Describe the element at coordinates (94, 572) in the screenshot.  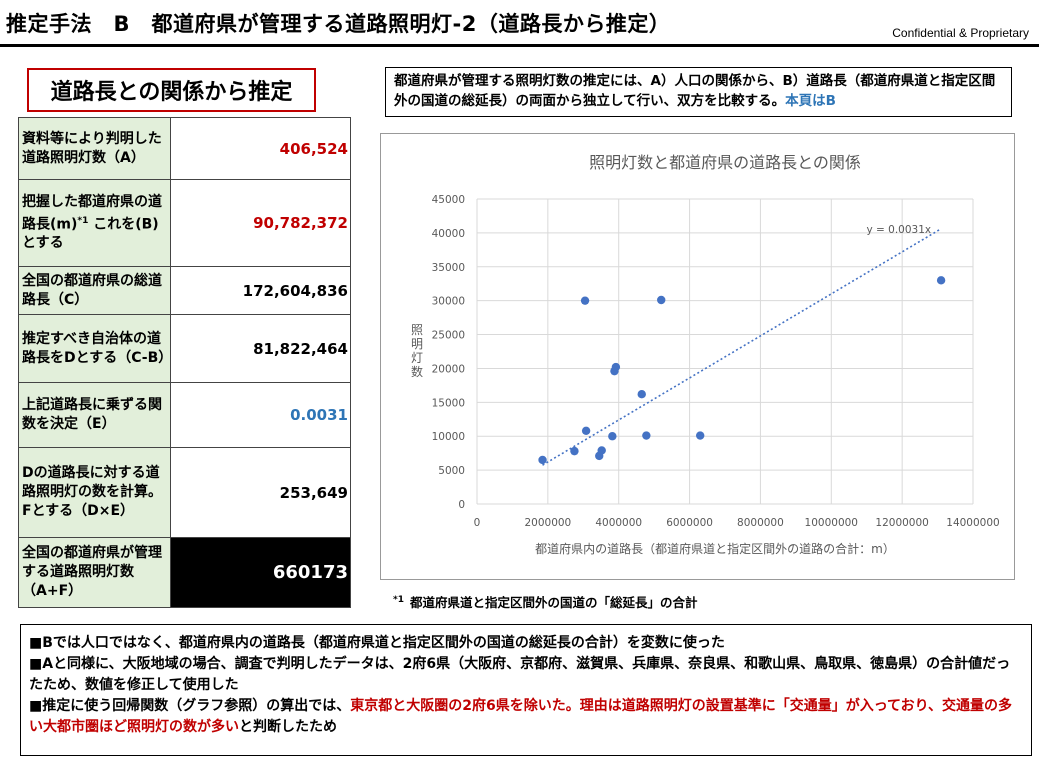
I see `row-label-total: 全国の都道府県が管理する道路照明灯数（A+F）` at that location.